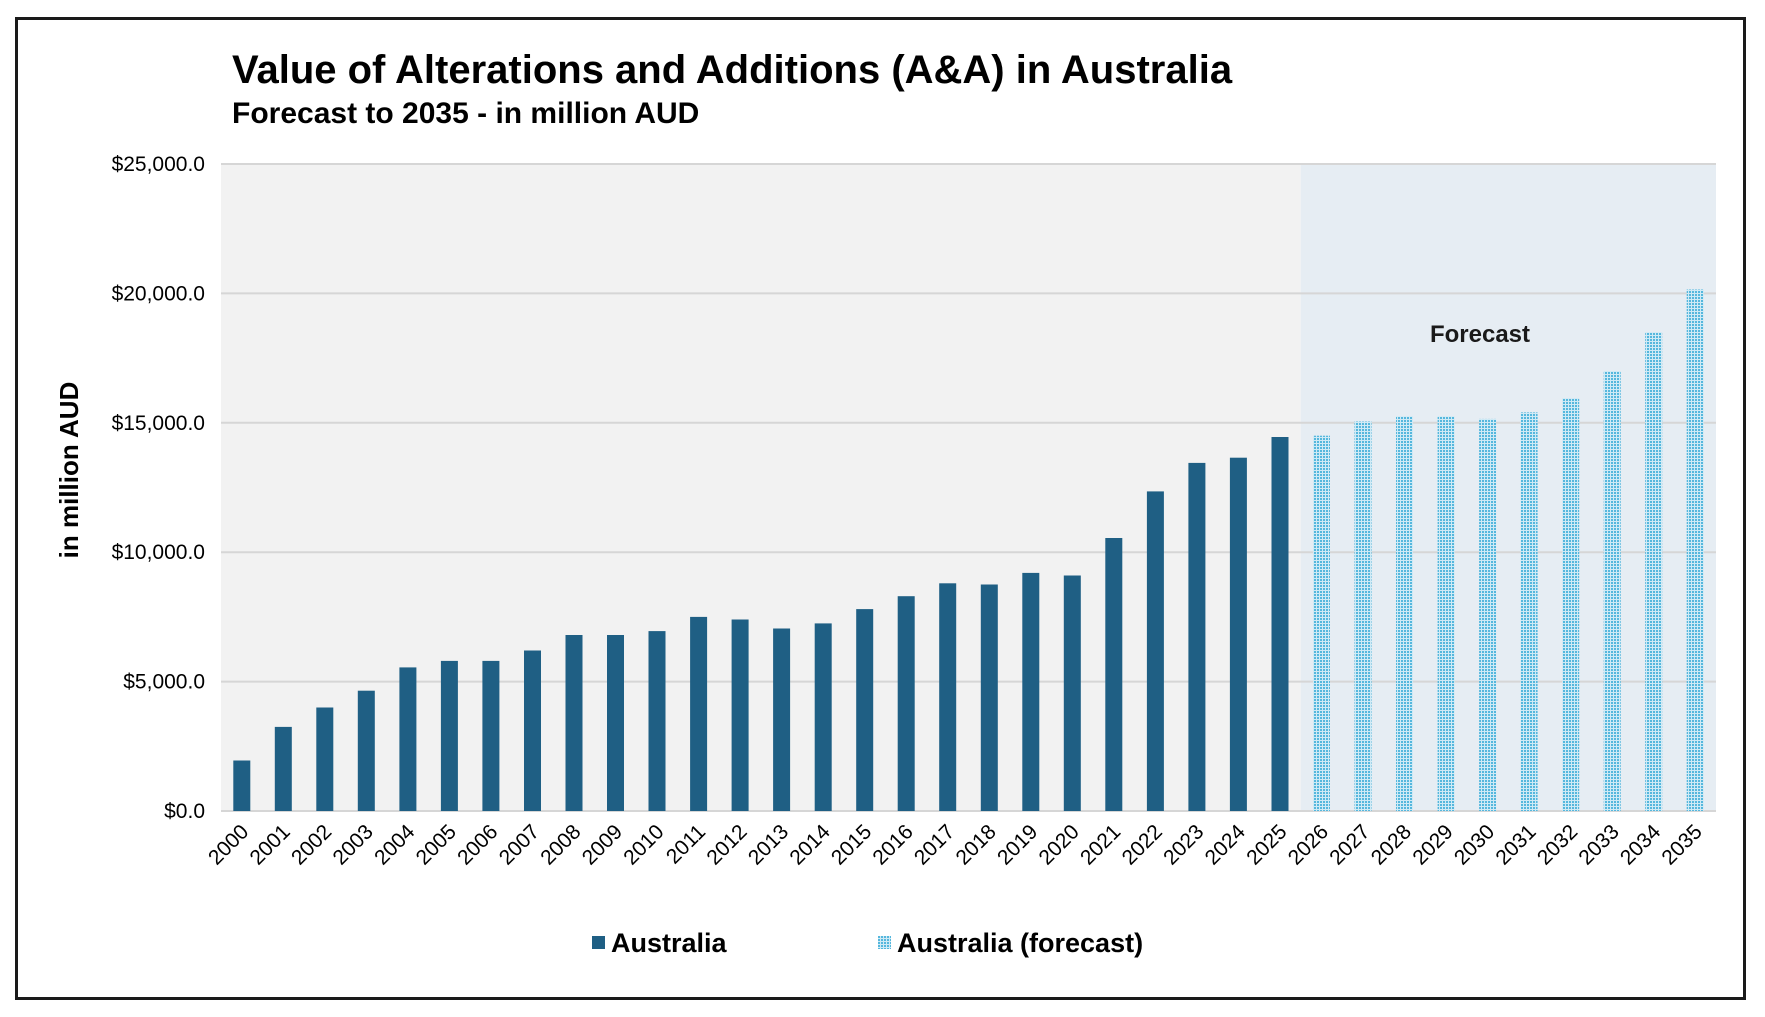  What do you see at coordinates (1183, 844) in the screenshot?
I see `x-tick-label: 2023` at bounding box center [1183, 844].